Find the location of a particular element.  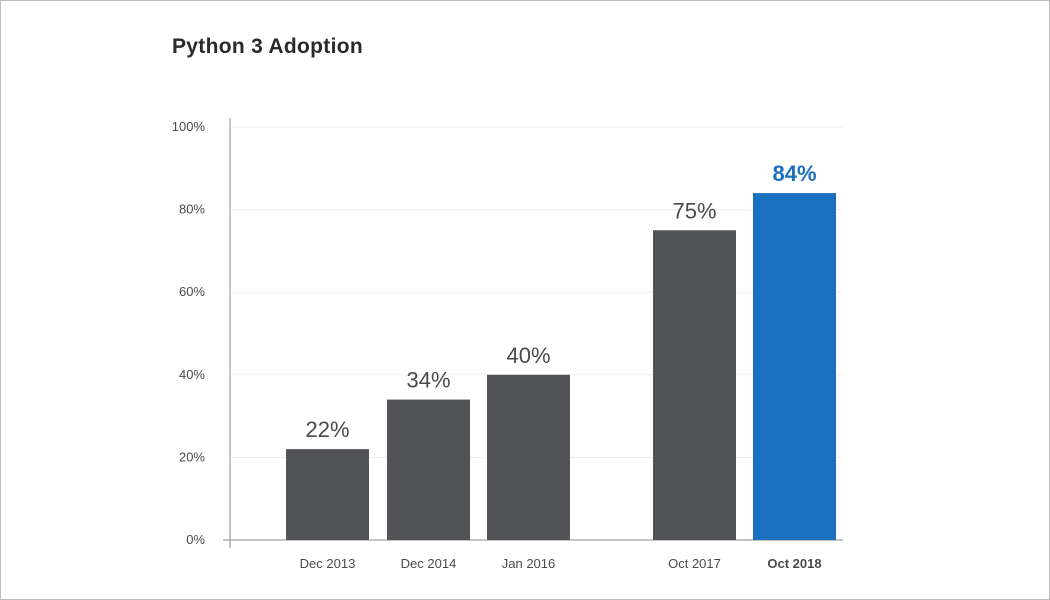

bar-value-label: 22% is located at coordinates (327, 429).